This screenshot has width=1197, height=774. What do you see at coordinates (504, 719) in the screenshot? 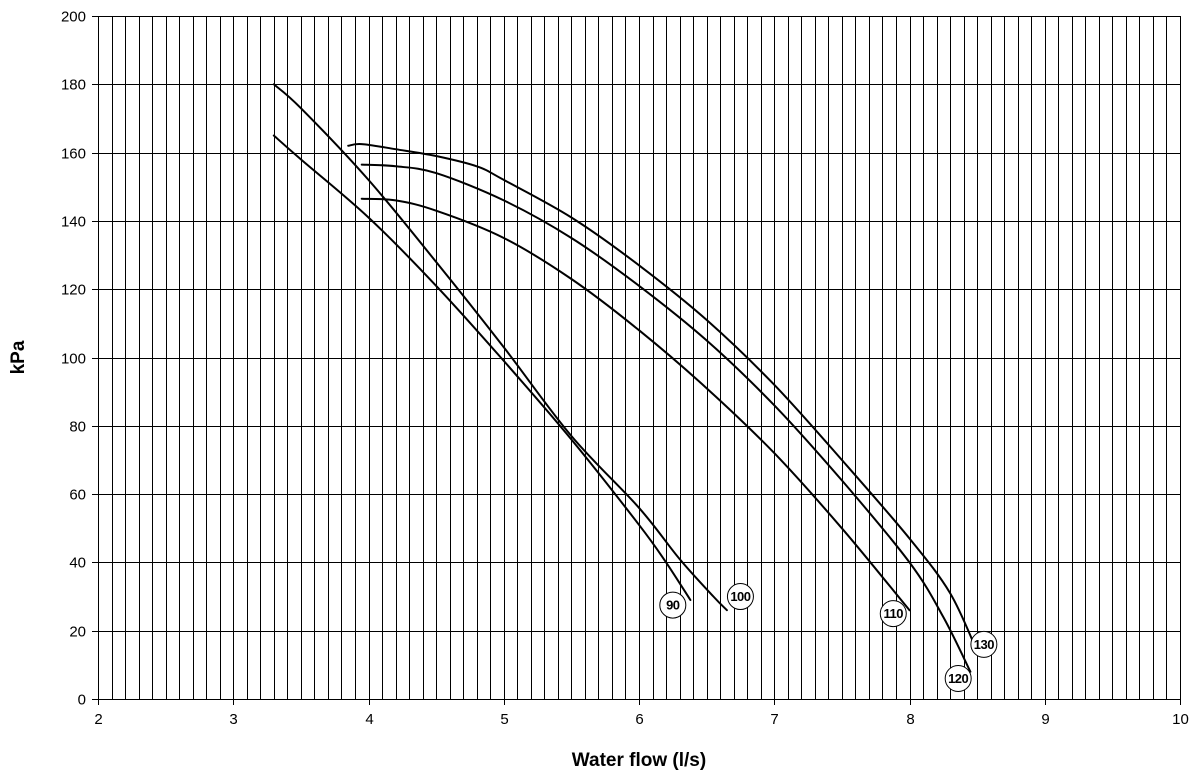
I see `x-tick-label: 5` at bounding box center [504, 719].